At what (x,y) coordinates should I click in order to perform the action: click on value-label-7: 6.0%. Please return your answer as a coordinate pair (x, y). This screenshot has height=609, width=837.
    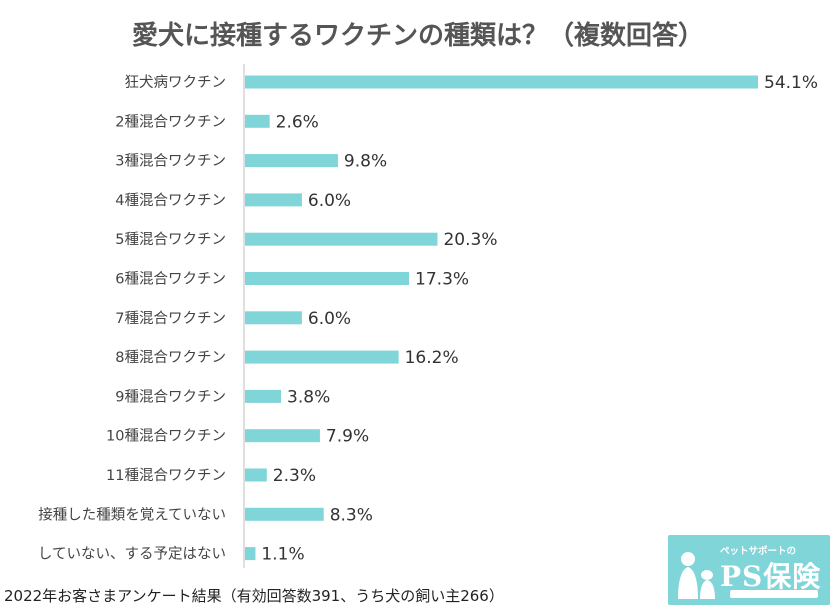
    Looking at the image, I should click on (329, 319).